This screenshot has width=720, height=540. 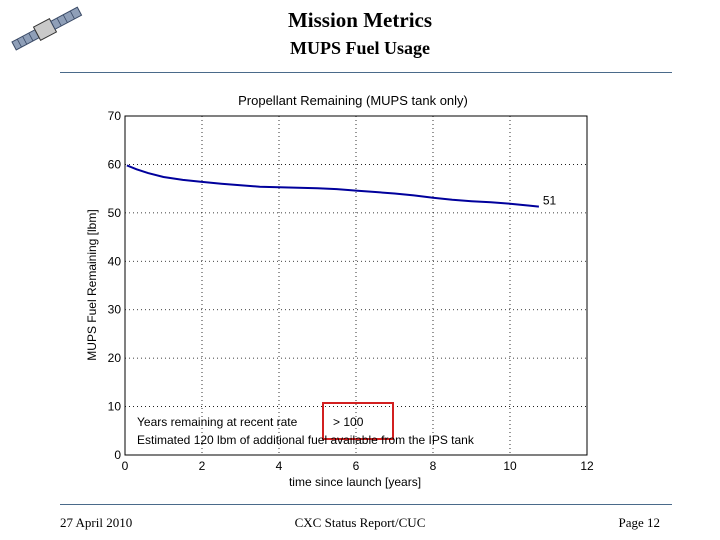 What do you see at coordinates (115, 310) in the screenshot?
I see `y-tick-label: 30` at bounding box center [115, 310].